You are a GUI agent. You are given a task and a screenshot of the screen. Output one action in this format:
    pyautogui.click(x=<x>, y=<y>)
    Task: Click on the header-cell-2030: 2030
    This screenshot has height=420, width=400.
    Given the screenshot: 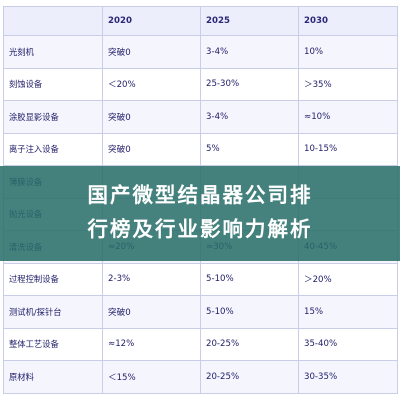 What is the action you would take?
    pyautogui.click(x=348, y=21)
    